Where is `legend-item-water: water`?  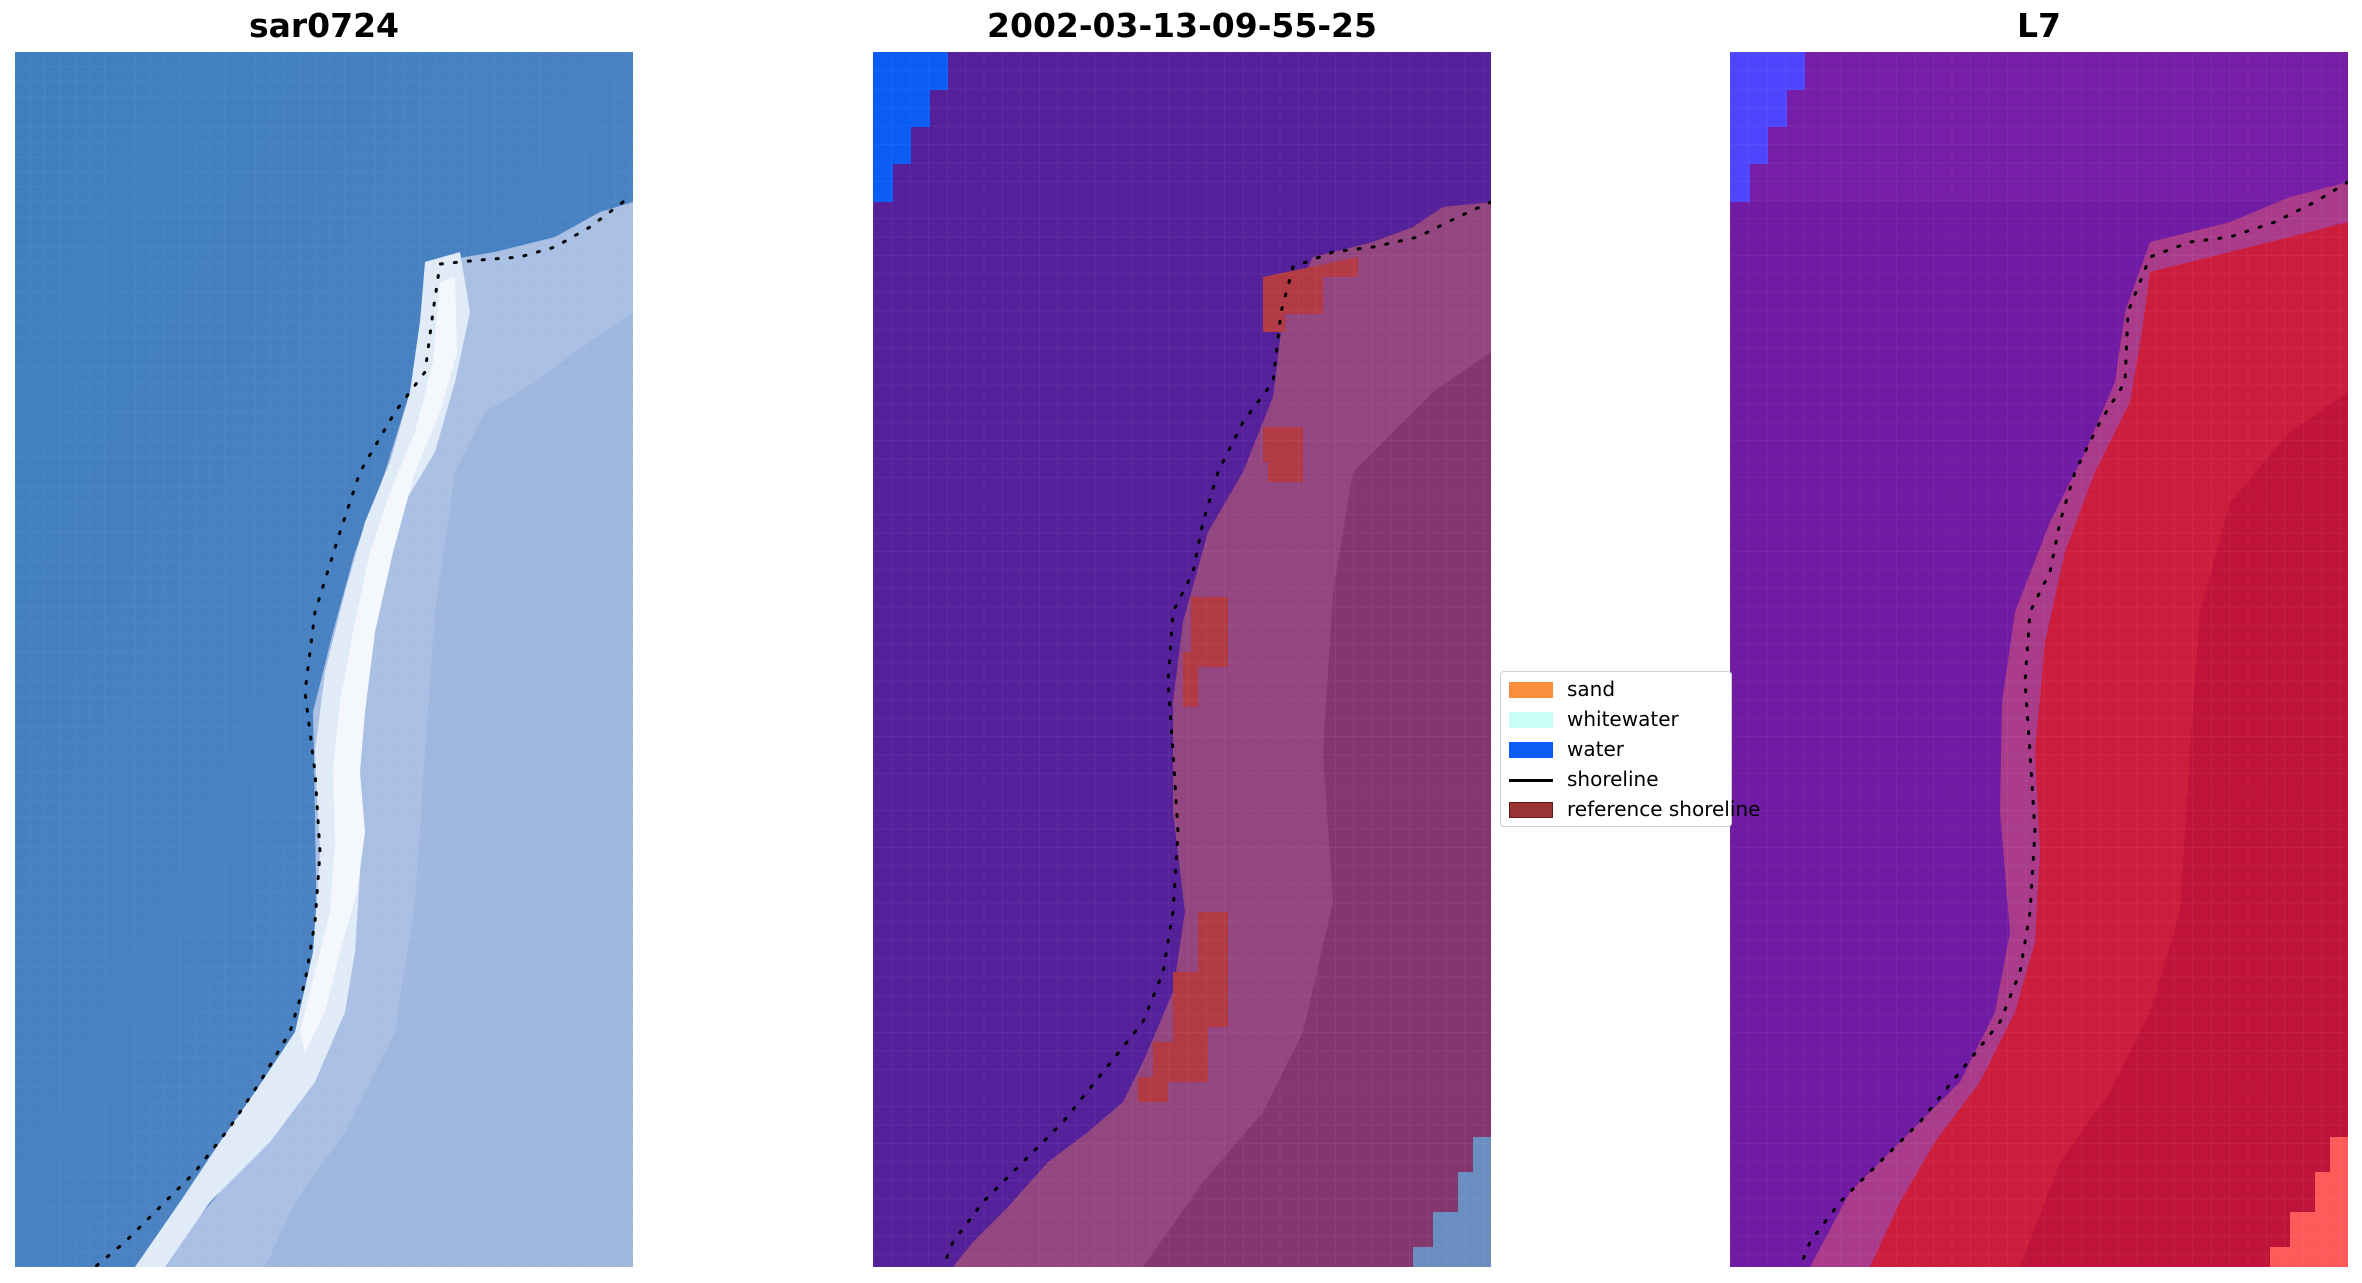 legend-item-water: water is located at coordinates (1621, 749).